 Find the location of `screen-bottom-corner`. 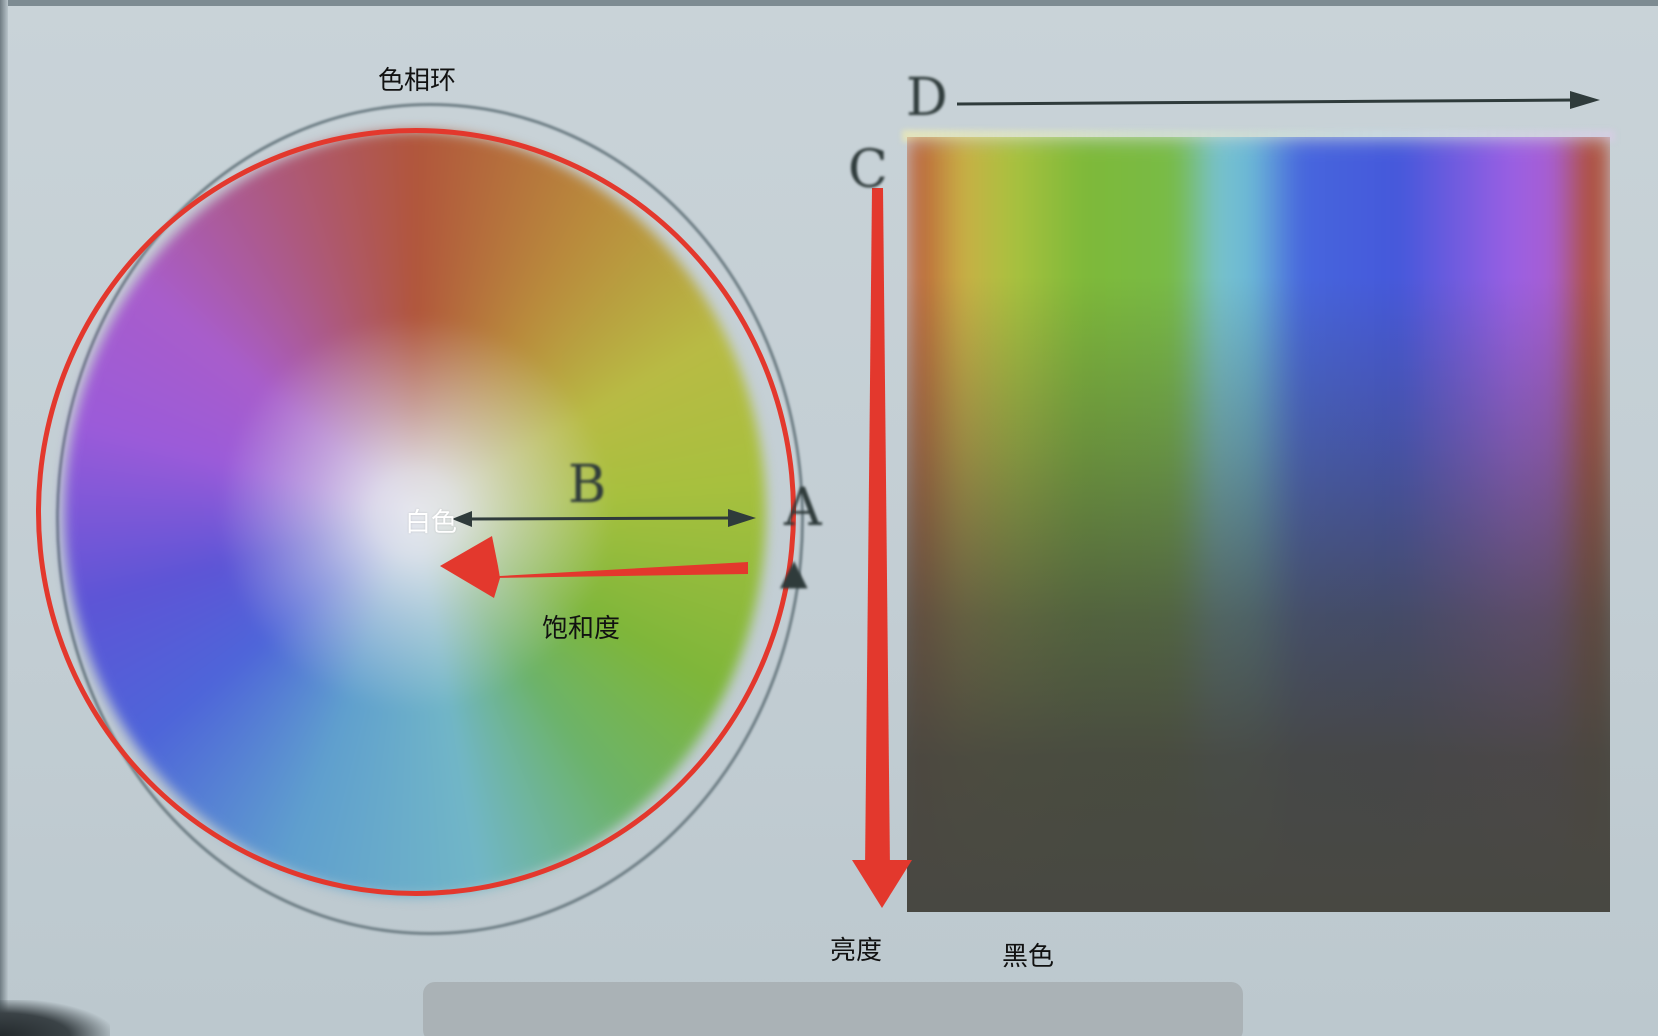

screen-bottom-corner is located at coordinates (55, 1018).